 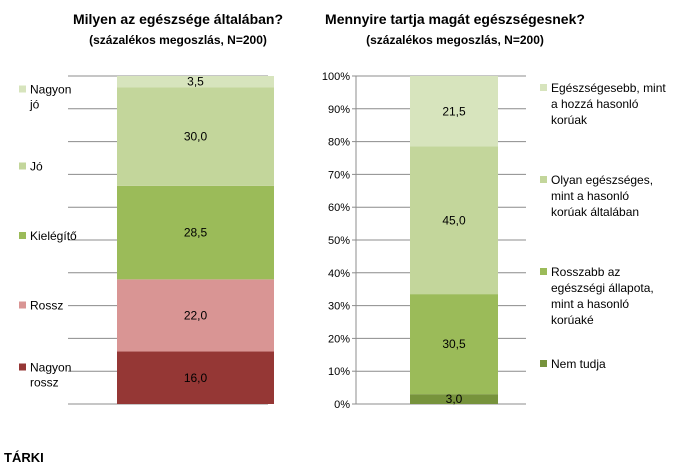 I want to click on legend-label: Jó, so click(x=36, y=167).